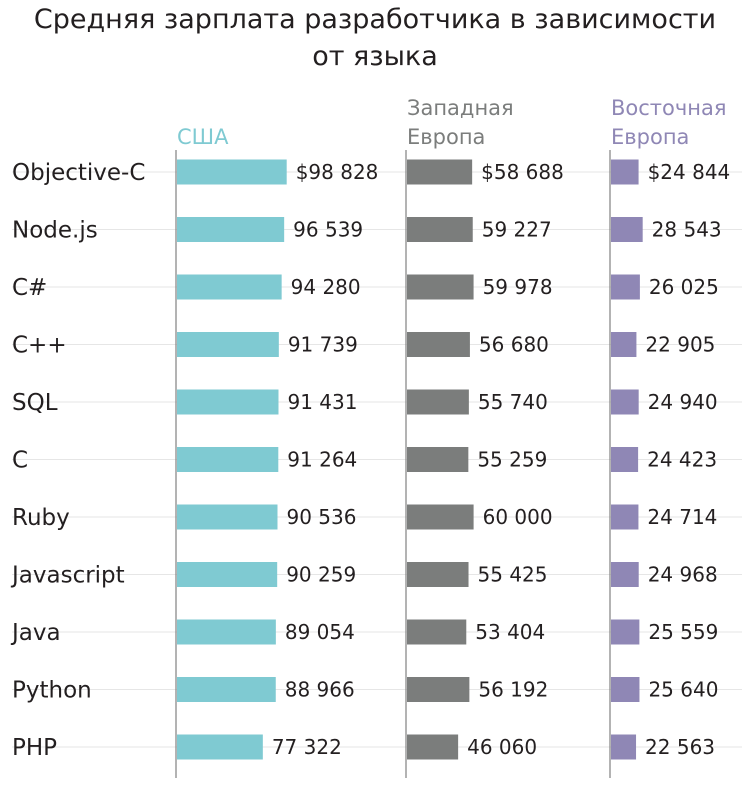 This screenshot has height=790, width=750. Describe the element at coordinates (512, 460) in the screenshot. I see `value-label: 55 259` at that location.